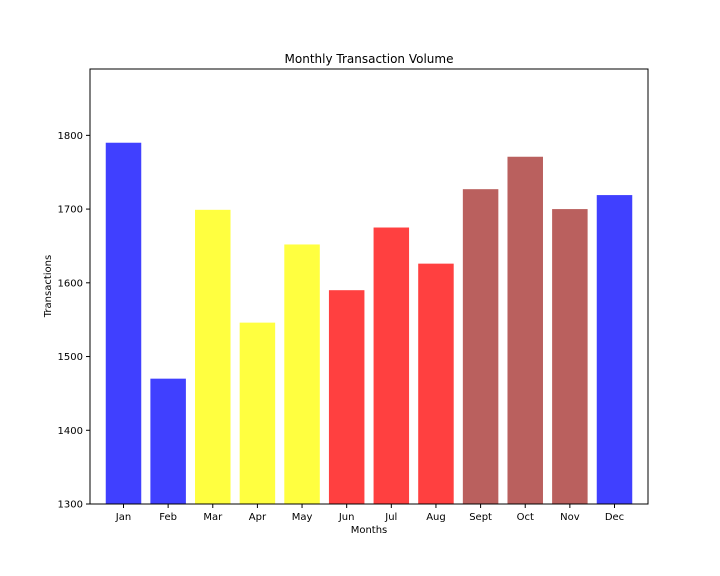 This screenshot has width=720, height=576. What do you see at coordinates (614, 517) in the screenshot?
I see `x-tick-label-dec: Dec` at bounding box center [614, 517].